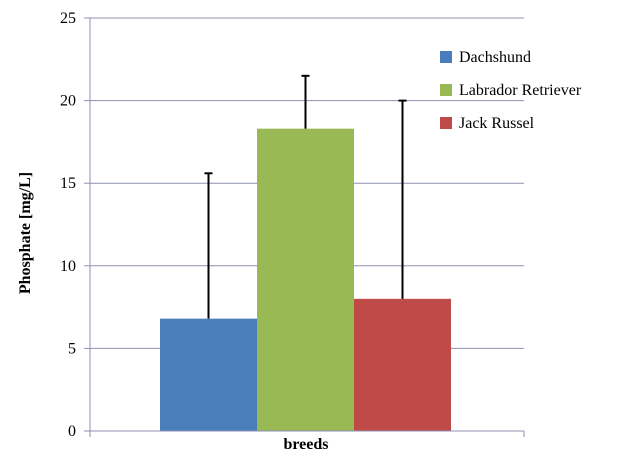 Image resolution: width=622 pixels, height=457 pixels. What do you see at coordinates (25, 233) in the screenshot?
I see `y-axis-title: Phosphate [mg/L]` at bounding box center [25, 233].